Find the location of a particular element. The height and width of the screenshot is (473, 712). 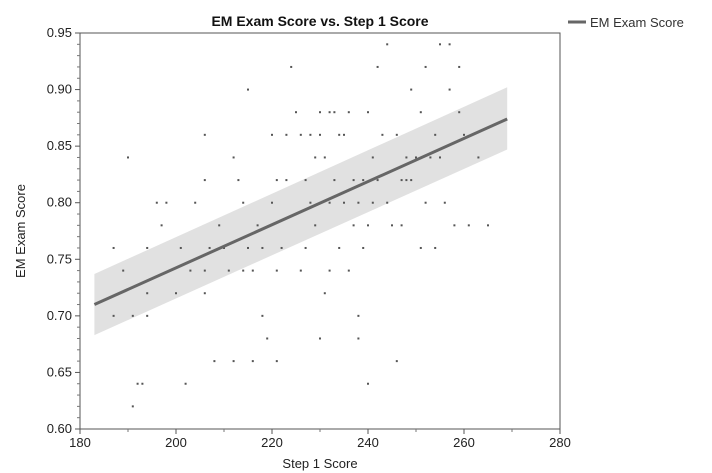

y-tick-label: 0.85 is located at coordinates (59, 145).